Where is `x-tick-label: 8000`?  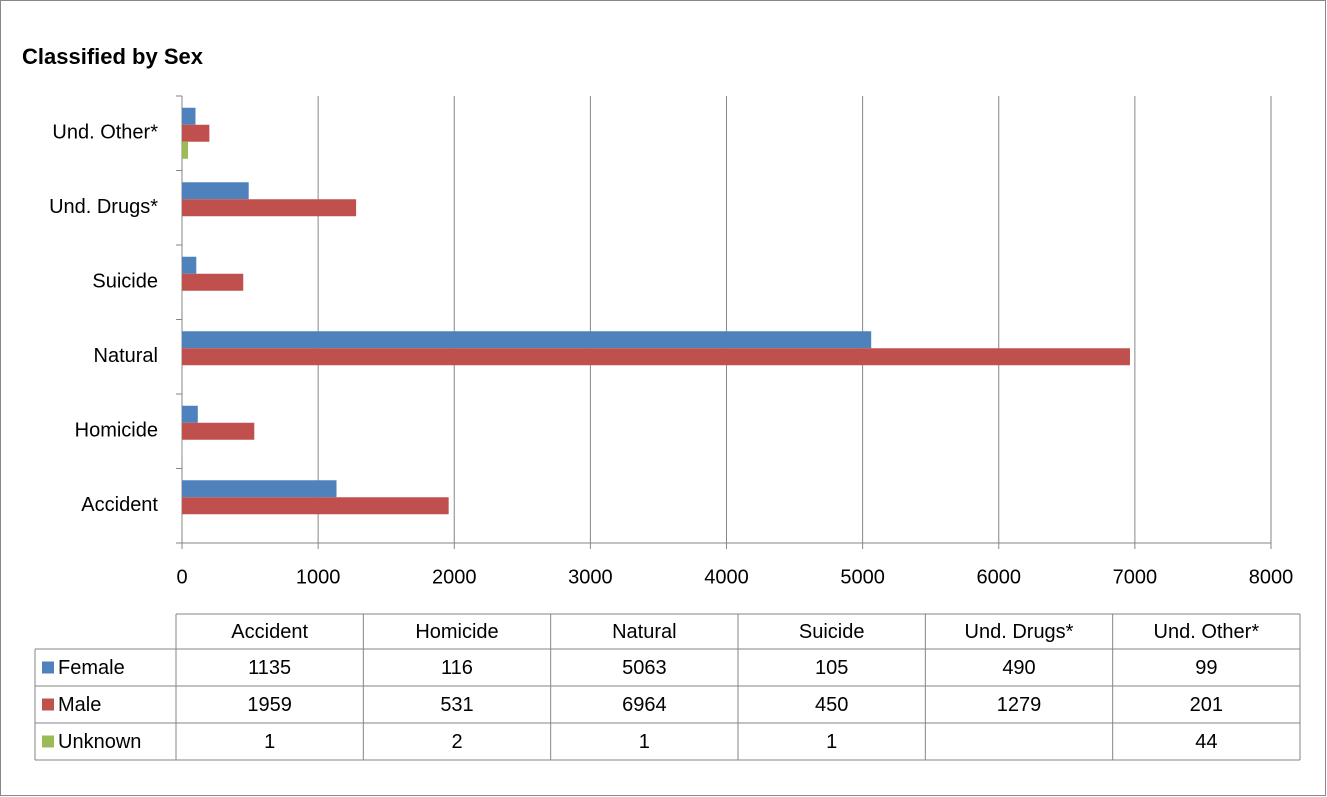
x-tick-label: 8000 is located at coordinates (1271, 577).